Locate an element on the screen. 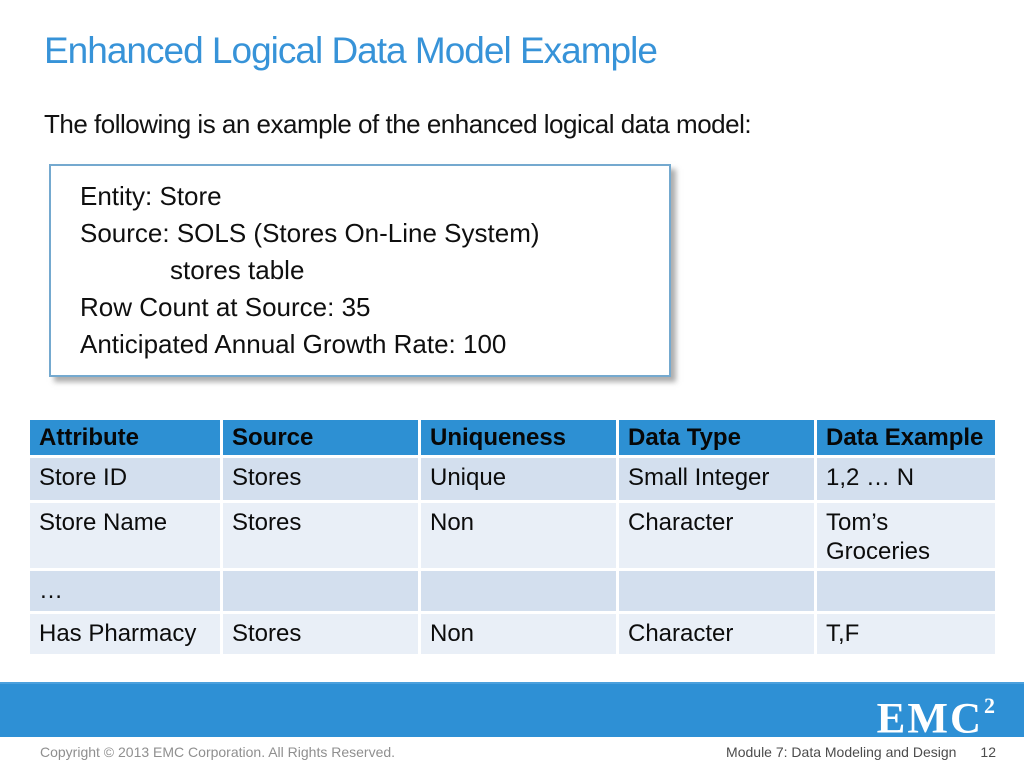  table-cell: T,F is located at coordinates (906, 634).